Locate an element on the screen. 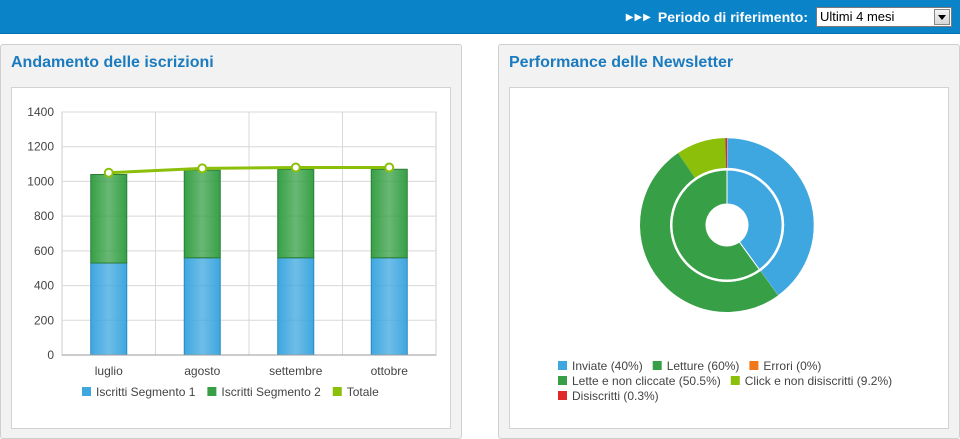  legend-label: Disiscritti (0.3%) is located at coordinates (615, 396).